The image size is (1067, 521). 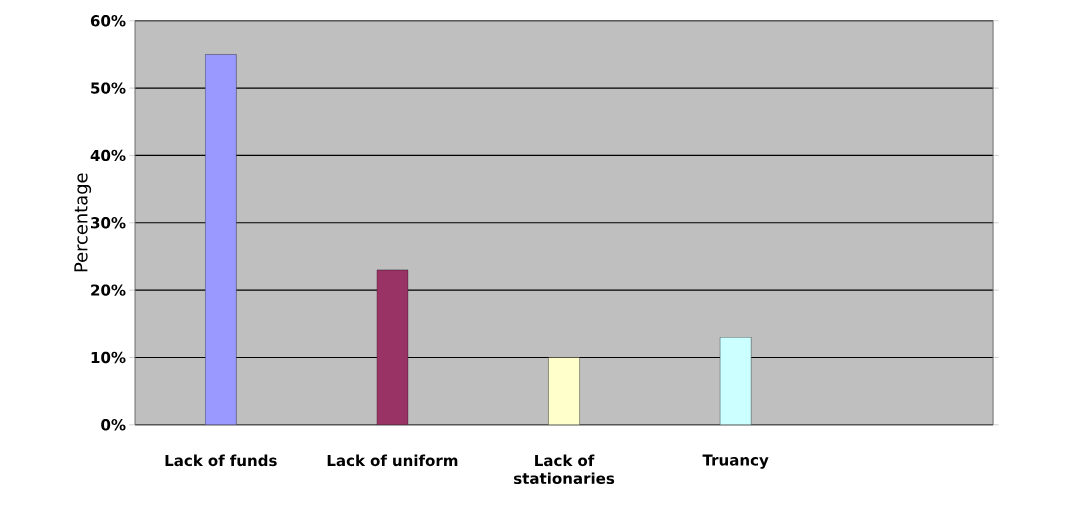 What do you see at coordinates (108, 155) in the screenshot?
I see `y-tick-label: 40%` at bounding box center [108, 155].